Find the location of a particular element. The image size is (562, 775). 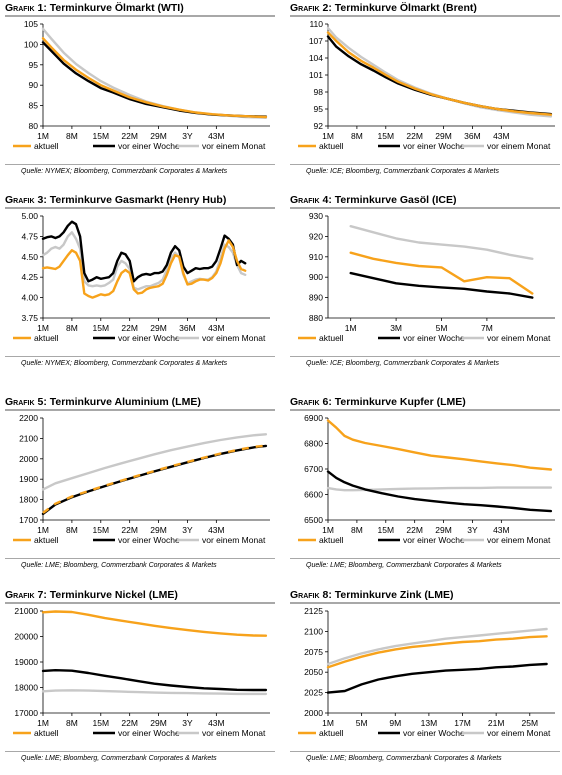

y-tick-label: 6600 is located at coordinates (313, 495).